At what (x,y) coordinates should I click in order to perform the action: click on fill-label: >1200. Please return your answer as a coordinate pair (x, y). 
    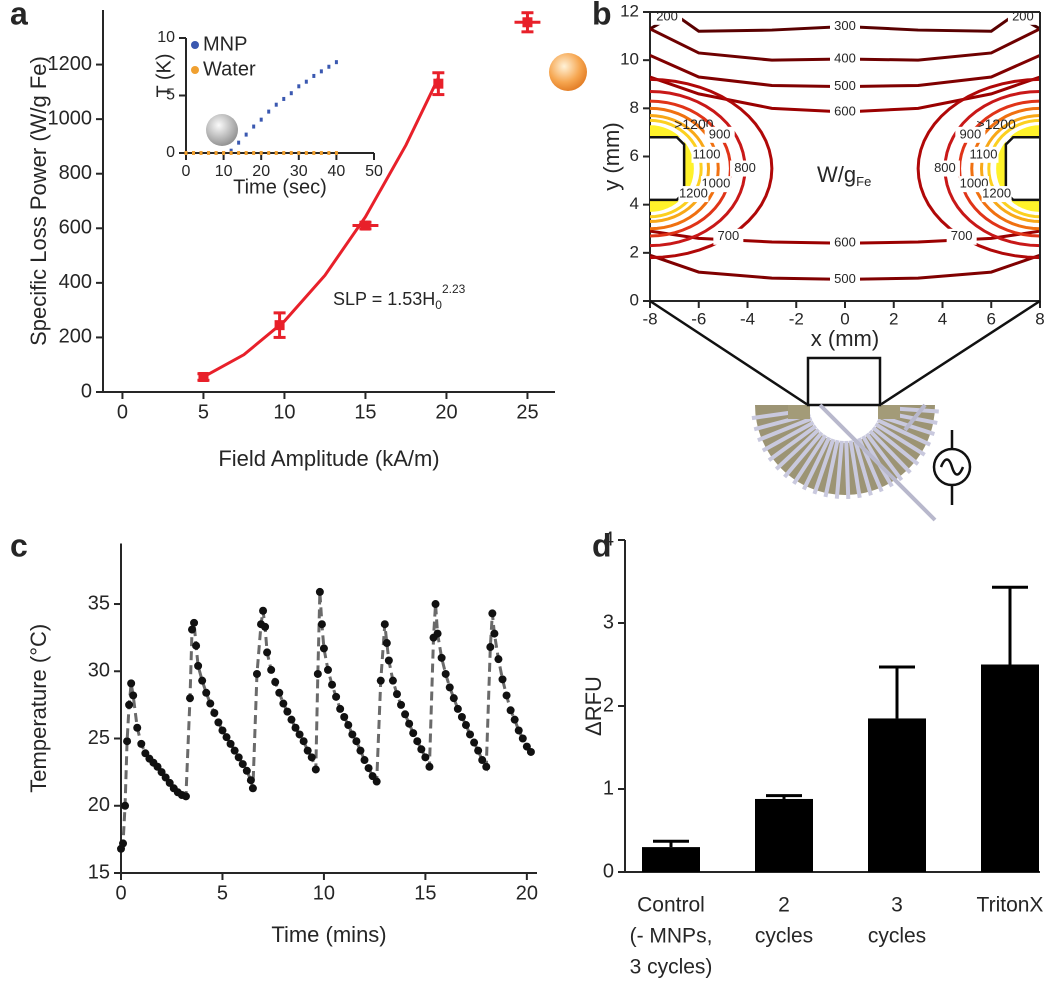
    Looking at the image, I should click on (996, 124).